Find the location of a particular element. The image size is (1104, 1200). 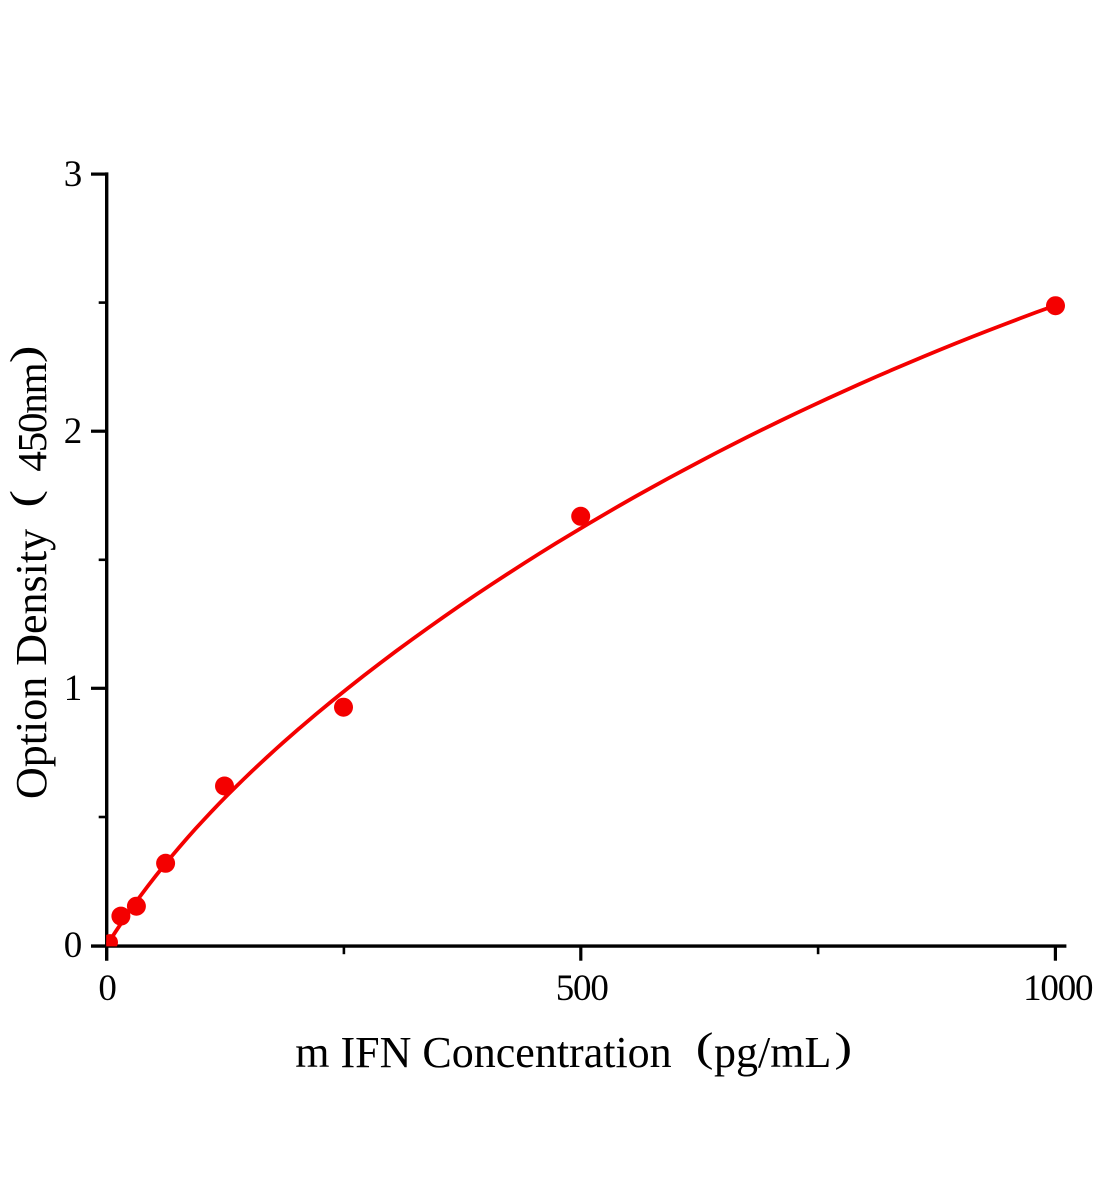

svg-text: m IFN Concentration is located at coordinates (483, 1052).